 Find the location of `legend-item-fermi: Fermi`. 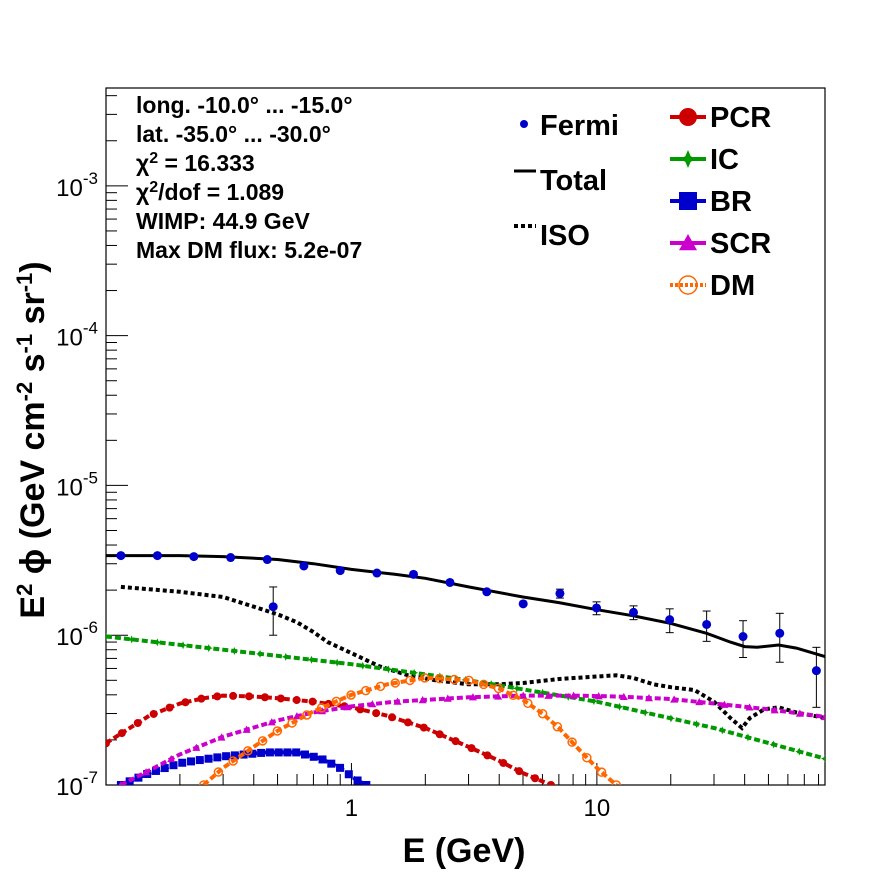

legend-item-fermi: Fermi is located at coordinates (569, 126).